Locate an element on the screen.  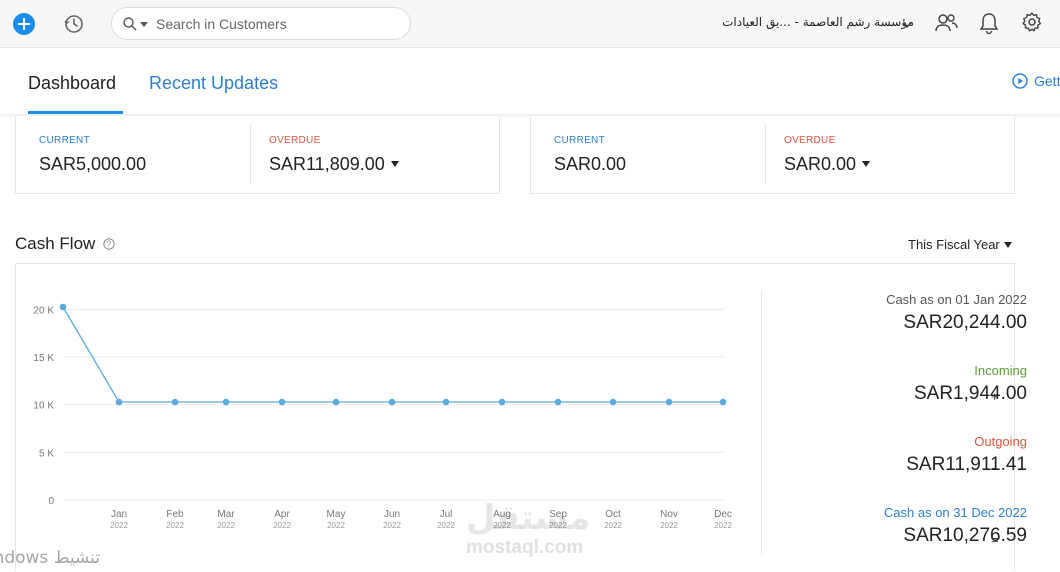
search-scope-caret-icon is located at coordinates (144, 24).